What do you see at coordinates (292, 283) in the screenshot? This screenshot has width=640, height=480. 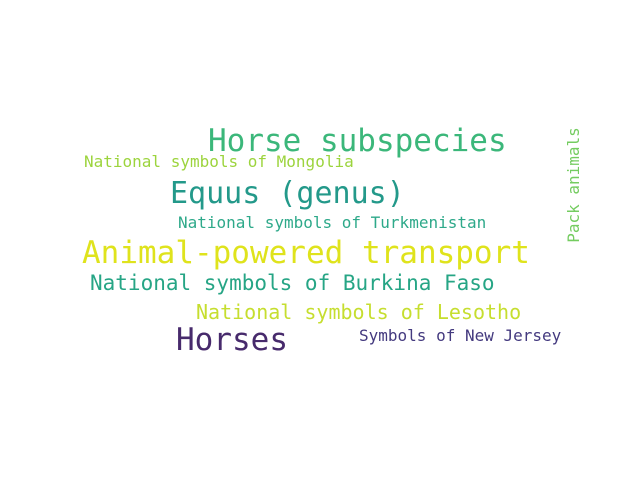 I see `word-national-symbols-of-burkina-faso: National symbols of Burkina Faso` at bounding box center [292, 283].